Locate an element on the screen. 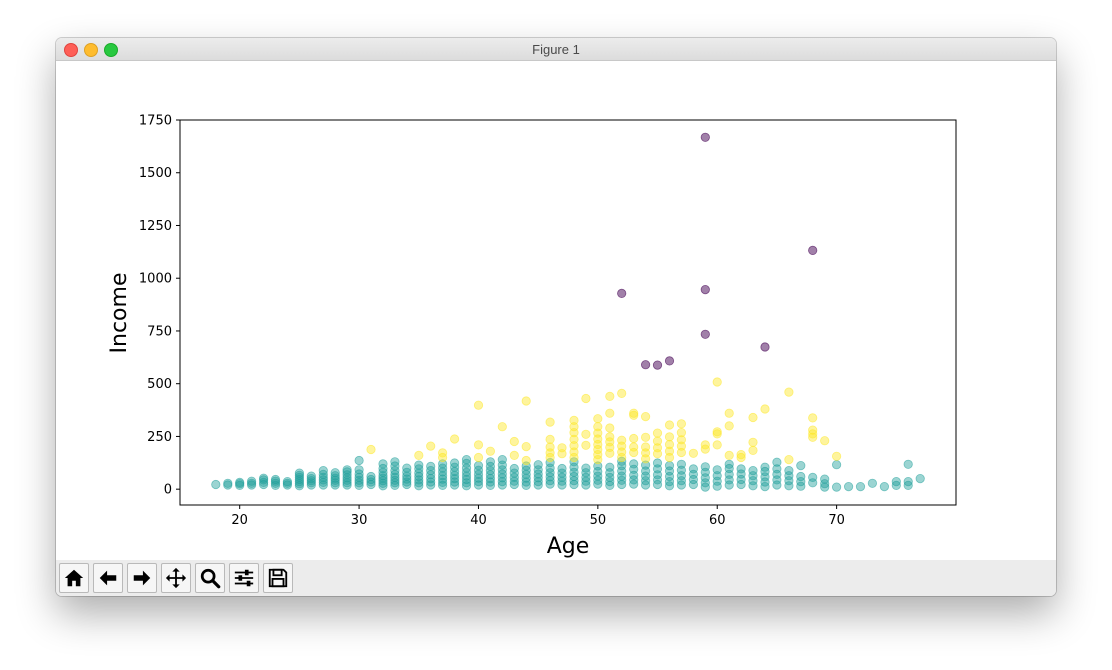 This screenshot has width=1112, height=670. y-axis-label: Income is located at coordinates (119, 313).